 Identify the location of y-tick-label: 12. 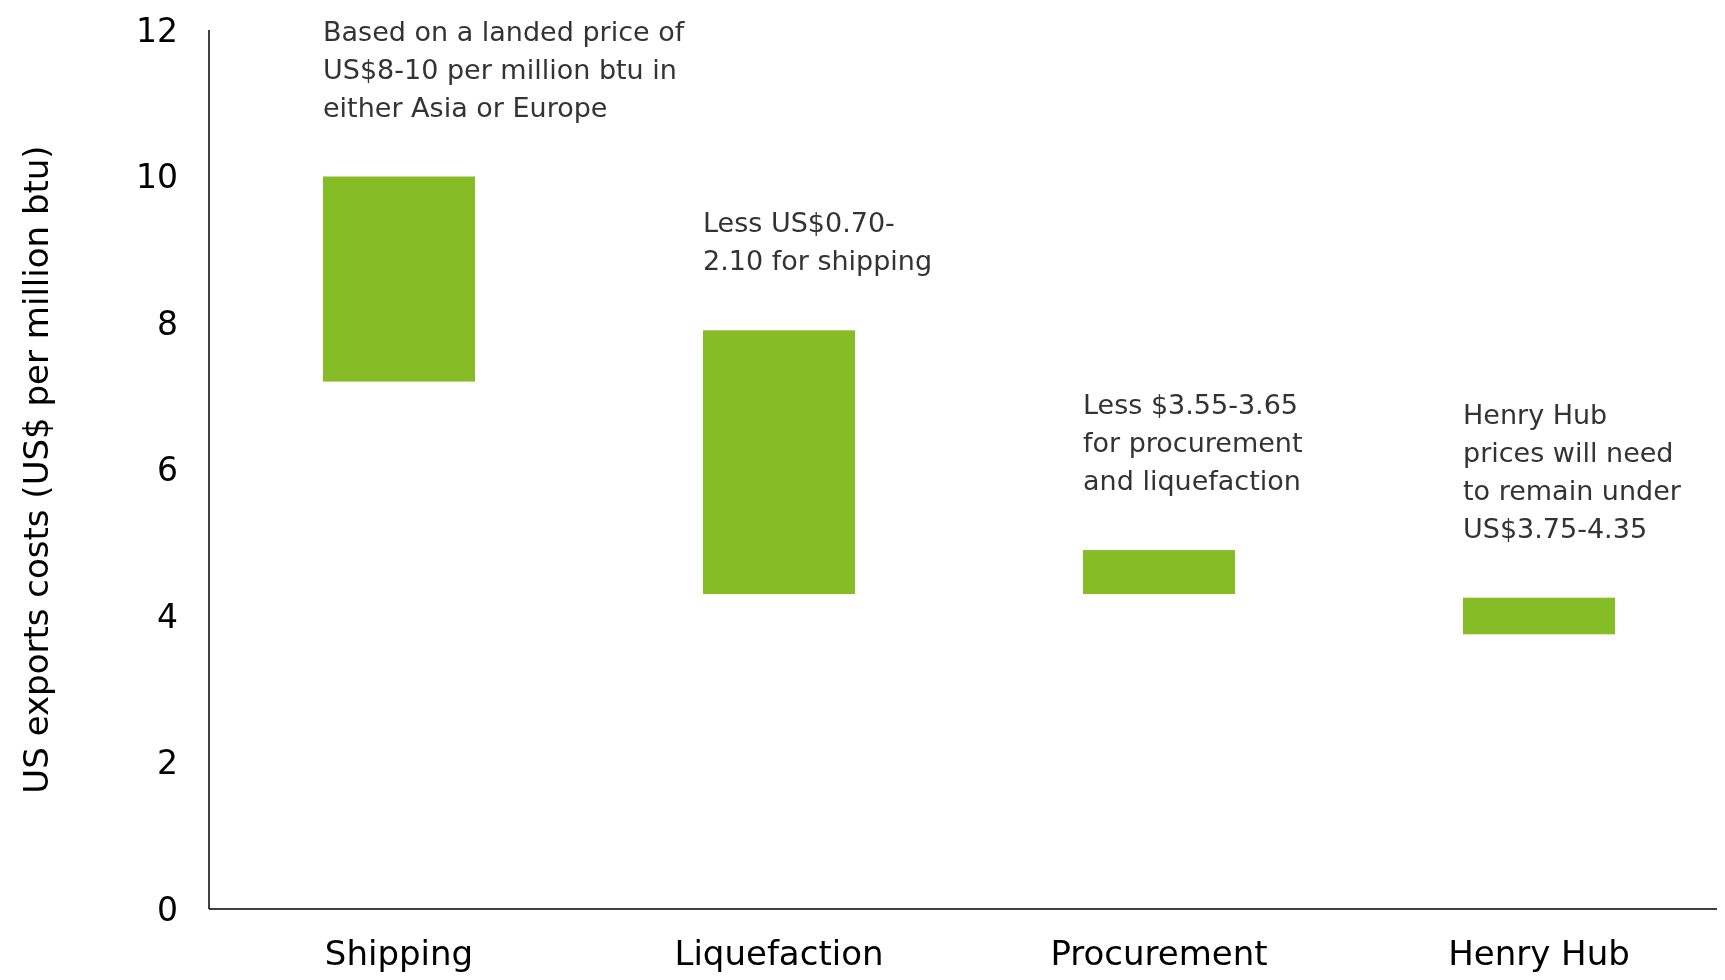
(157, 30).